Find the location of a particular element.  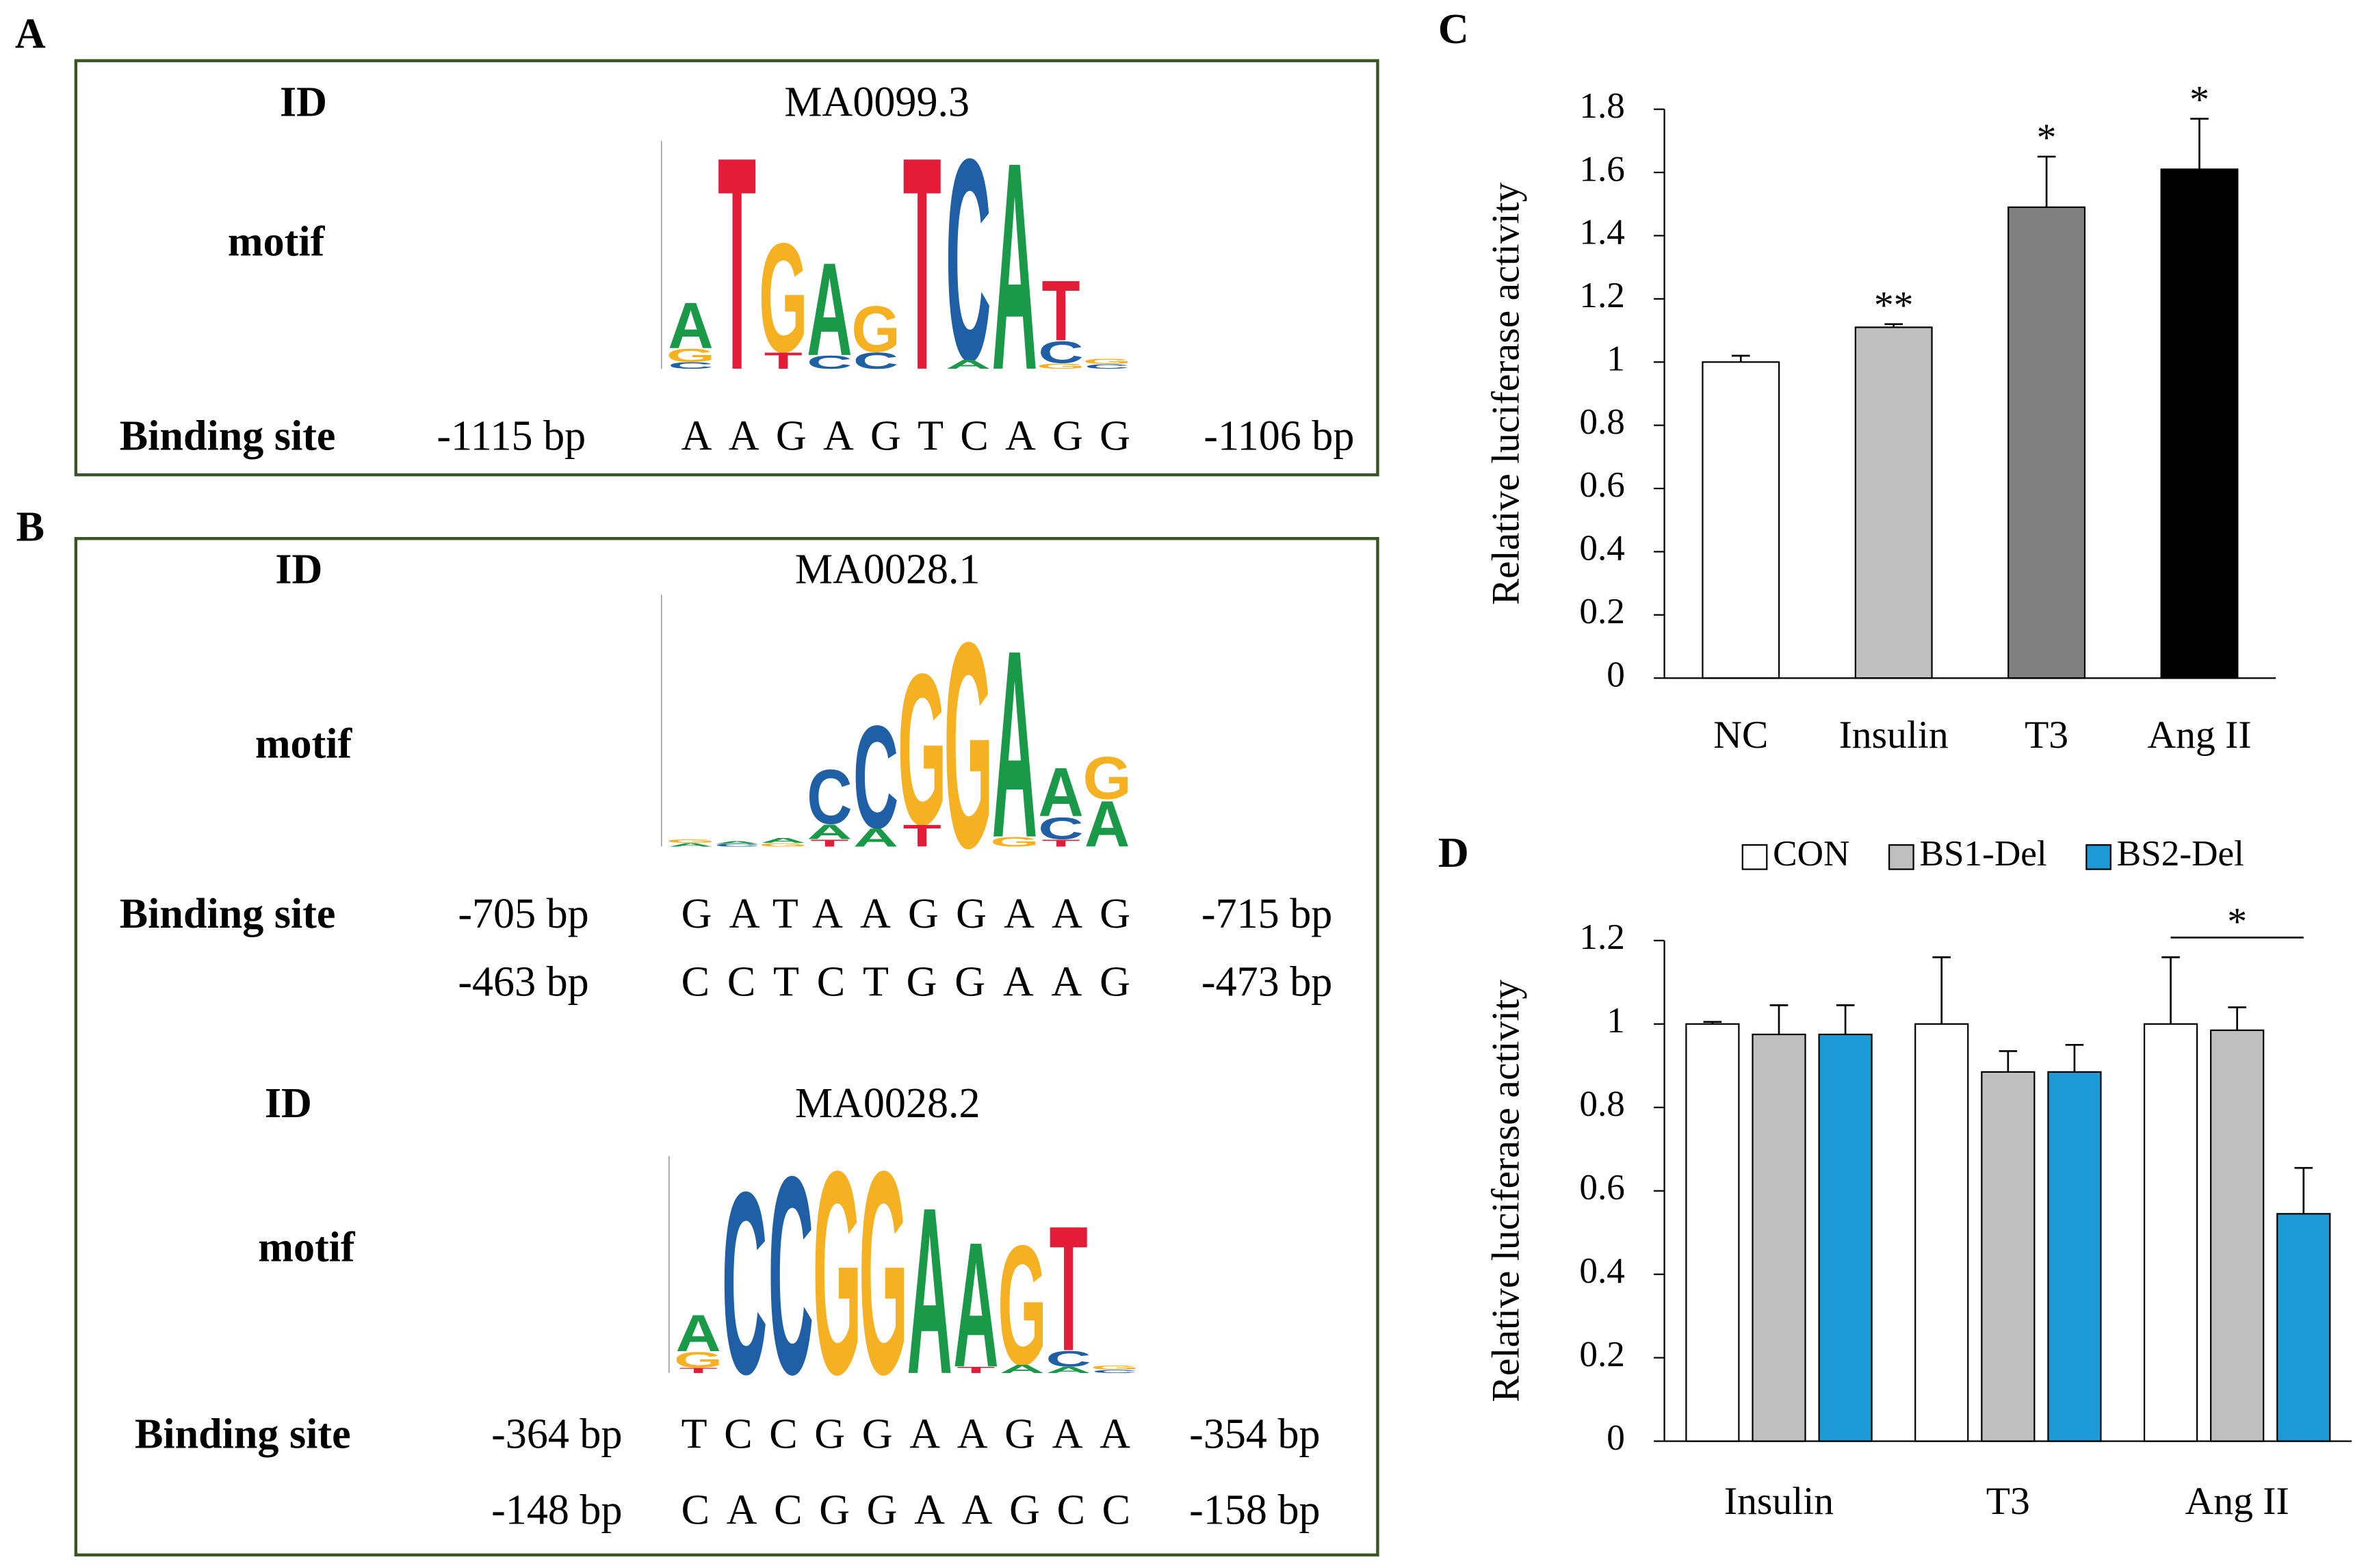

y-tick-label: 0 is located at coordinates (1616, 1438).